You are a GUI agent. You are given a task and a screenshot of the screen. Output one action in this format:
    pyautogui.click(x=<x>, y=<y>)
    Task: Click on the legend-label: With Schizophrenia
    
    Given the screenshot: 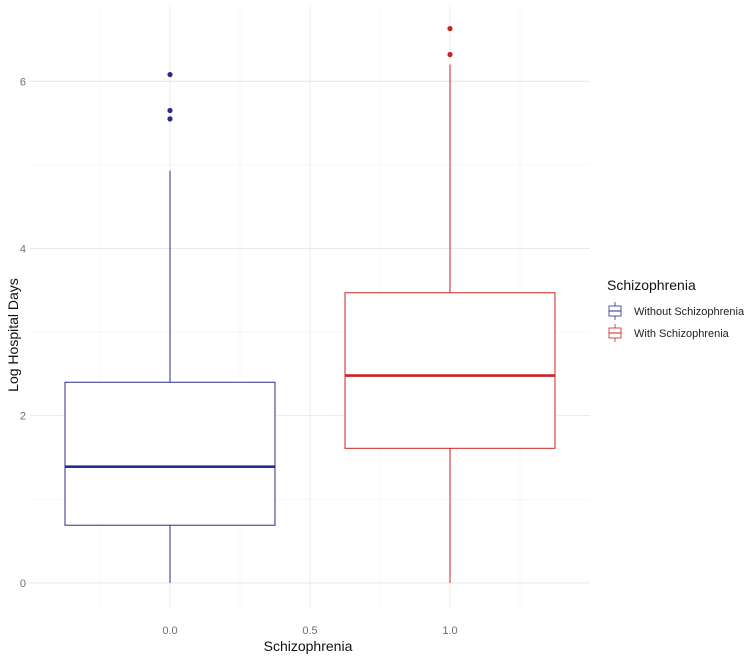 What is the action you would take?
    pyautogui.click(x=682, y=334)
    